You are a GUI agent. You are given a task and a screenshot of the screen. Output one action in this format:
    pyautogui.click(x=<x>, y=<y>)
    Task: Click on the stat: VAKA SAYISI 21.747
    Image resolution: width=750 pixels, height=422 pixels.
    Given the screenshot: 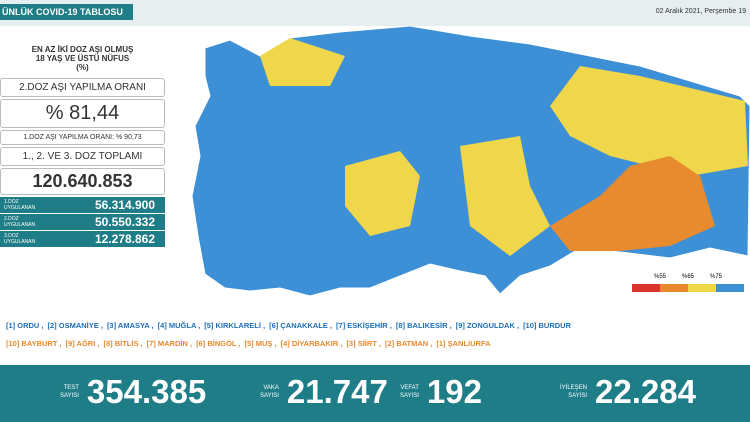 What is the action you would take?
    pyautogui.click(x=324, y=392)
    